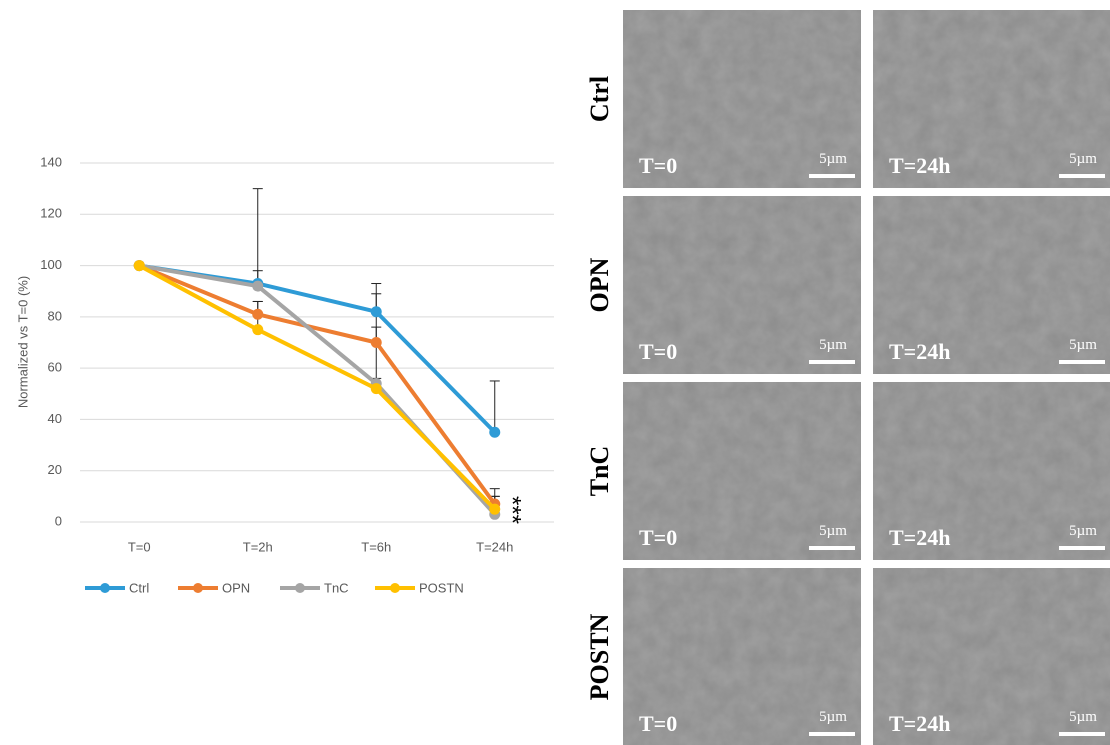  Describe the element at coordinates (314, 587) in the screenshot. I see `legend-item: TnC` at that location.